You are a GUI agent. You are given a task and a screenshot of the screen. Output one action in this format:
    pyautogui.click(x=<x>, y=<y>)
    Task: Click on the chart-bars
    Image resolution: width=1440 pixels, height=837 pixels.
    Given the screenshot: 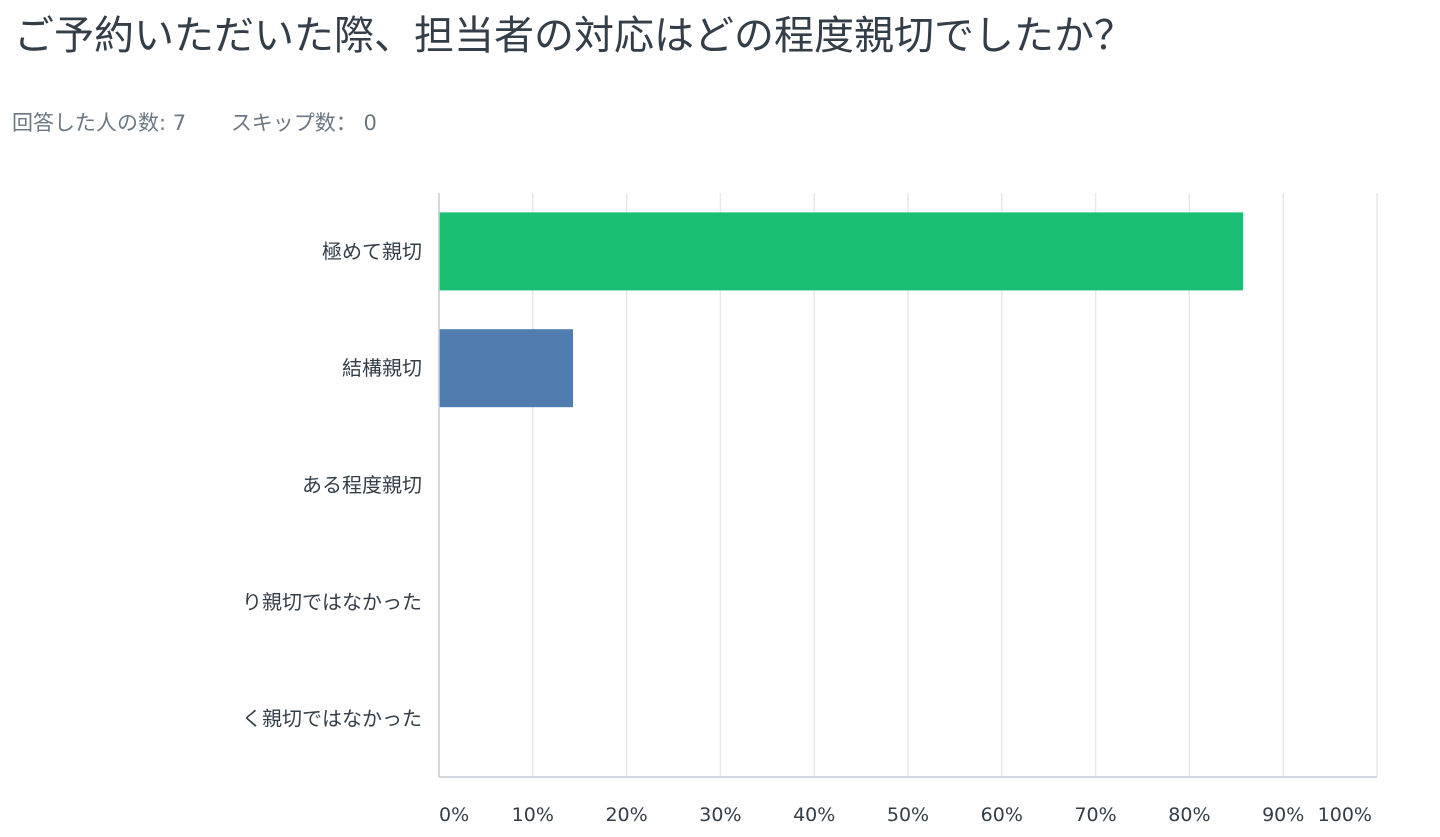 What is the action you would take?
    pyautogui.click(x=841, y=310)
    